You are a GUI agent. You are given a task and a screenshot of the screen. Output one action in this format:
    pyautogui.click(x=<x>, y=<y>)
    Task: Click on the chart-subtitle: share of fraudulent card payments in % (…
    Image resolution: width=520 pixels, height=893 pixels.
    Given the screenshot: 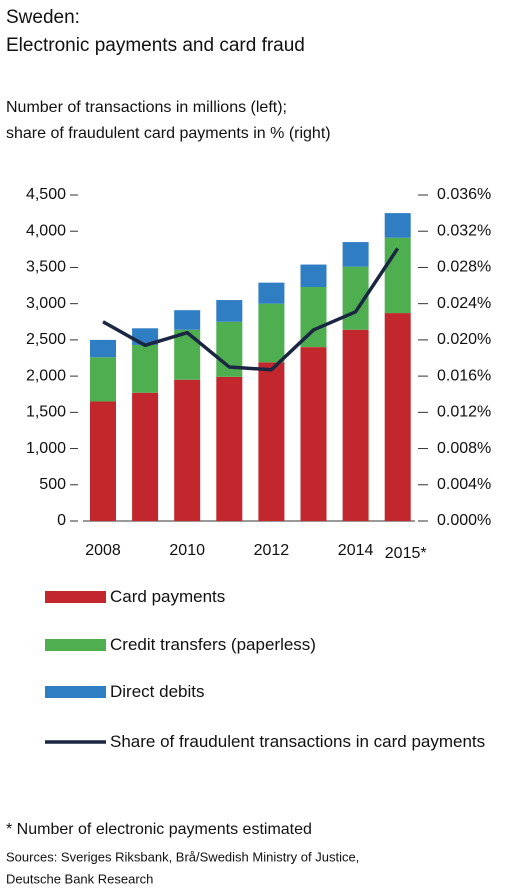 What is the action you would take?
    pyautogui.click(x=168, y=133)
    